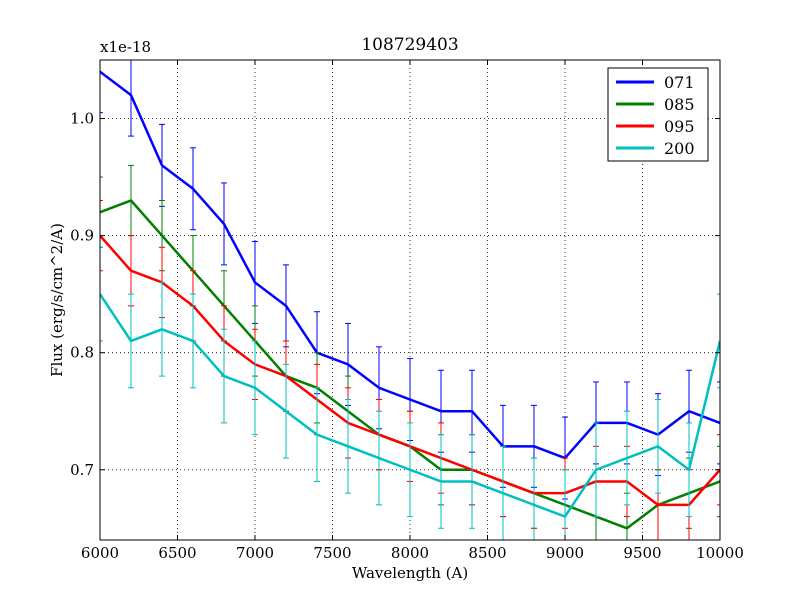 The width and height of the screenshot is (800, 600). I want to click on x-tick-label: 8500, so click(487, 553).